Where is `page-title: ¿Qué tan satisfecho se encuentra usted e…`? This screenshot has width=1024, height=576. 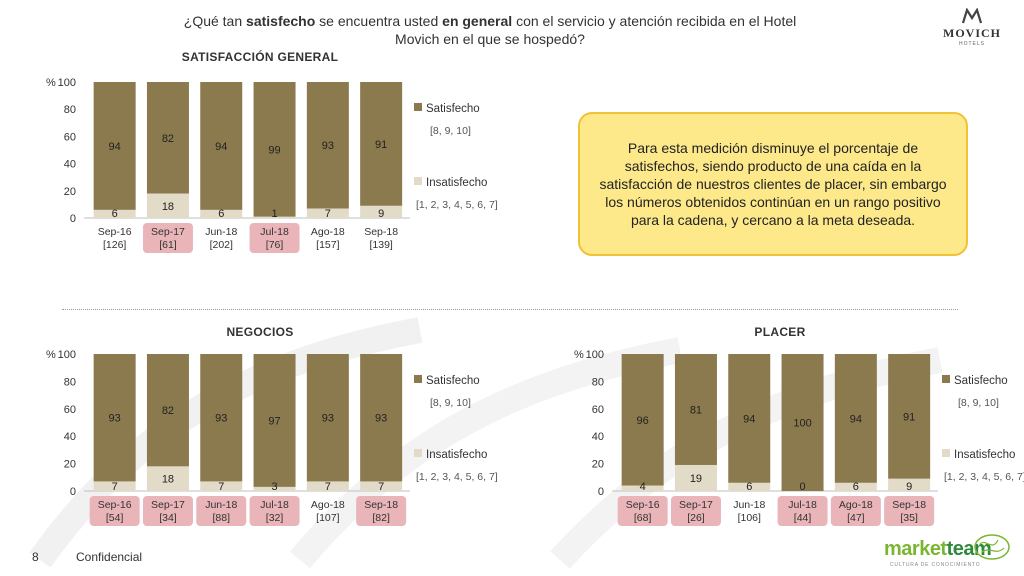 page-title: ¿Qué tan satisfecho se encuentra usted e… is located at coordinates (490, 30).